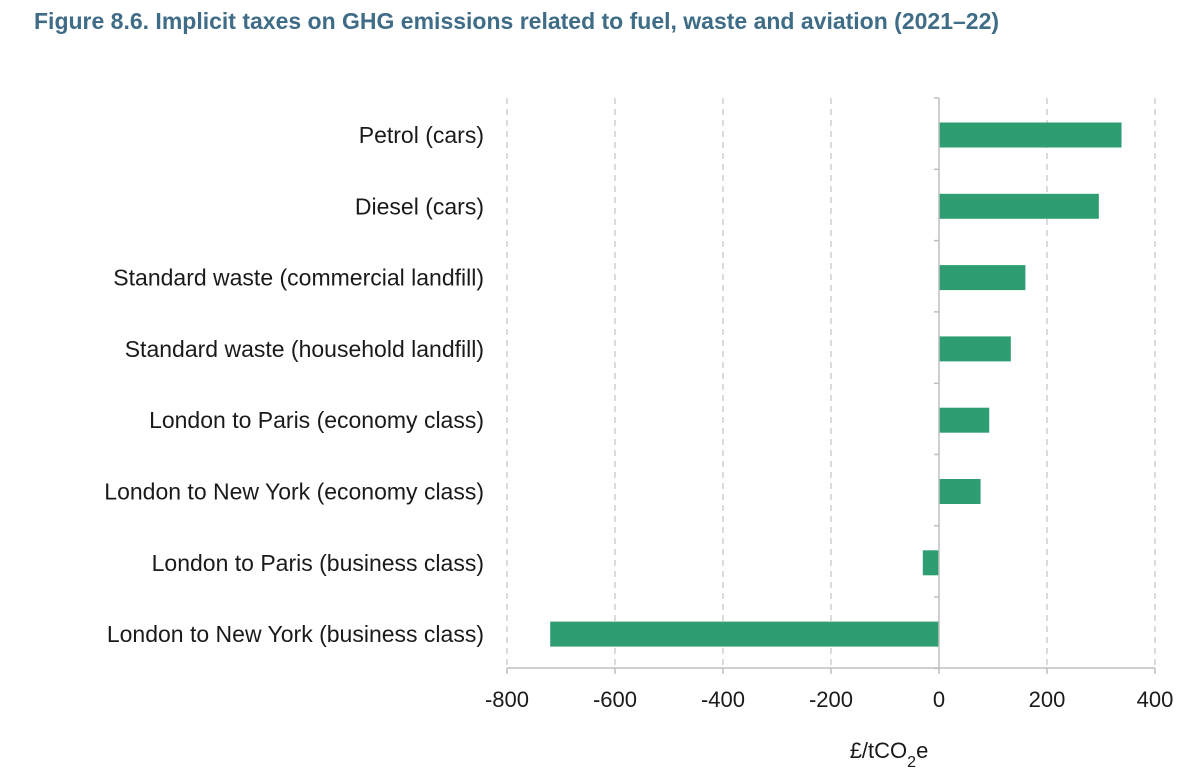 This screenshot has height=781, width=1200. I want to click on x-tick-labels: -800 -600 -400 -200 0 200 400, so click(829, 699).